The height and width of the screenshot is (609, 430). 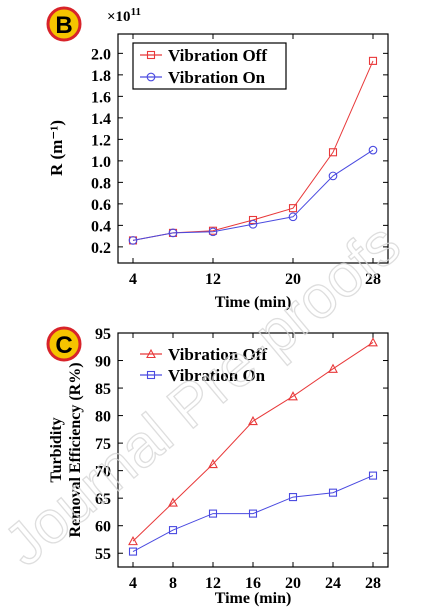 What do you see at coordinates (101, 205) in the screenshot?
I see `panel-b-y-tick-label: 0.6` at bounding box center [101, 205].